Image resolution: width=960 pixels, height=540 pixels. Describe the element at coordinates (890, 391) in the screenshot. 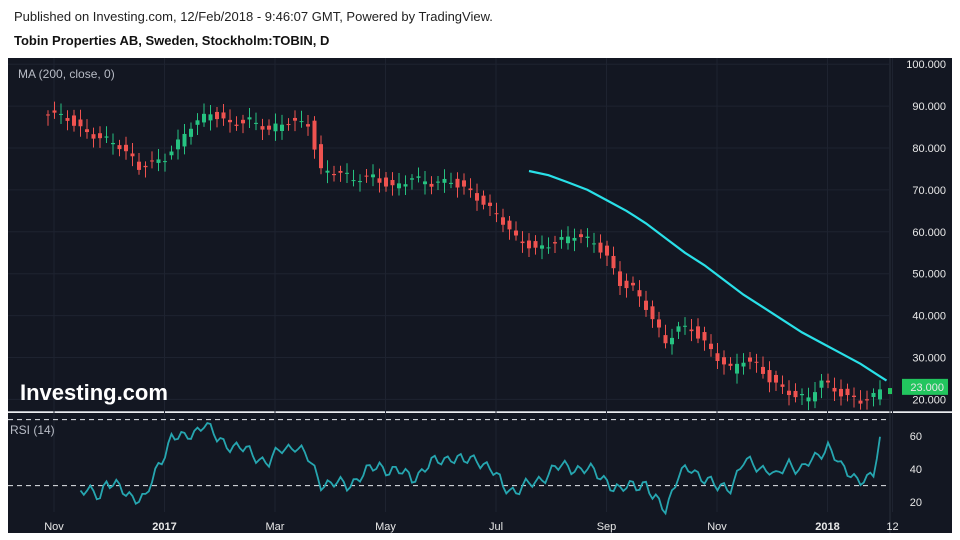

I see `last-candle-marker` at that location.